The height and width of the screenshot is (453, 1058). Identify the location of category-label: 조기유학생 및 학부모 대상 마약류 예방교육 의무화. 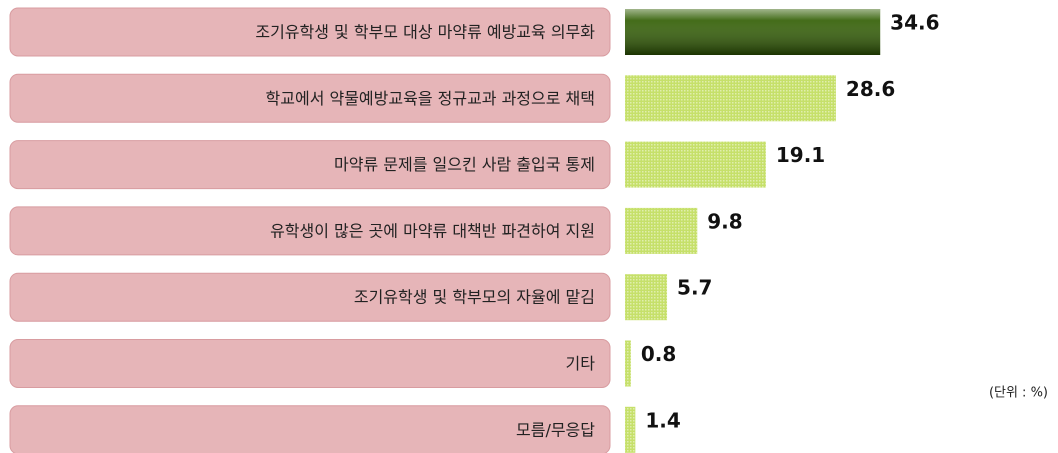
(425, 32).